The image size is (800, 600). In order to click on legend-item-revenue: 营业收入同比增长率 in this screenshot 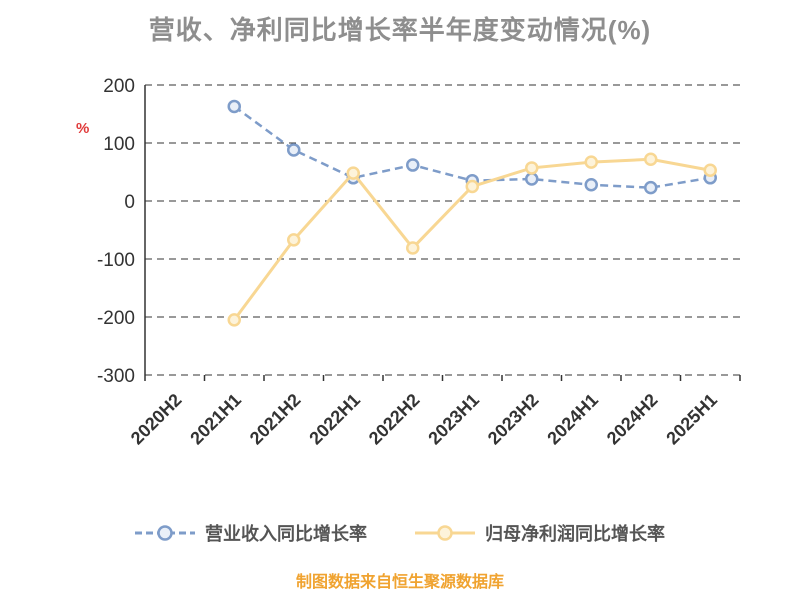, I will do `click(251, 533)`.